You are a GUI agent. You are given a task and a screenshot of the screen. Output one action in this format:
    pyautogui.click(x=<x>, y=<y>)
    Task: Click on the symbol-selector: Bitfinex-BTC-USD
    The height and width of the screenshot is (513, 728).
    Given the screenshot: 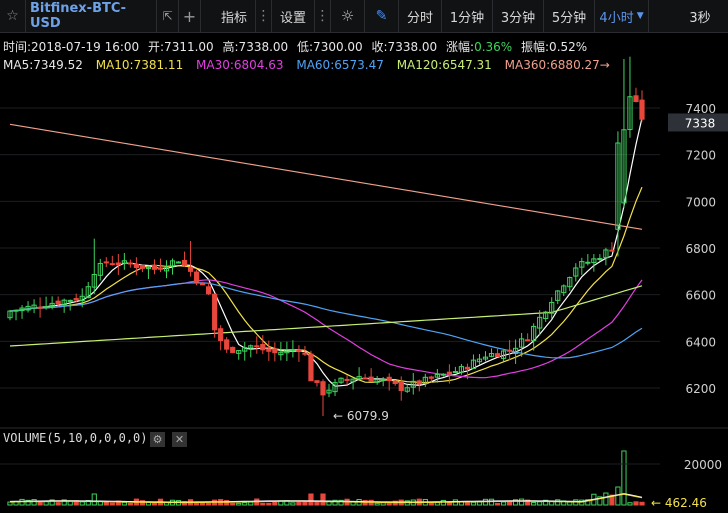 What is the action you would take?
    pyautogui.click(x=91, y=16)
    